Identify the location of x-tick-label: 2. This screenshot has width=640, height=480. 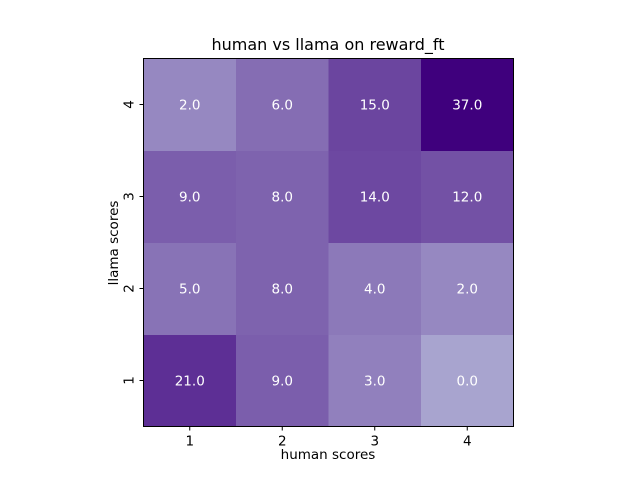
(282, 442).